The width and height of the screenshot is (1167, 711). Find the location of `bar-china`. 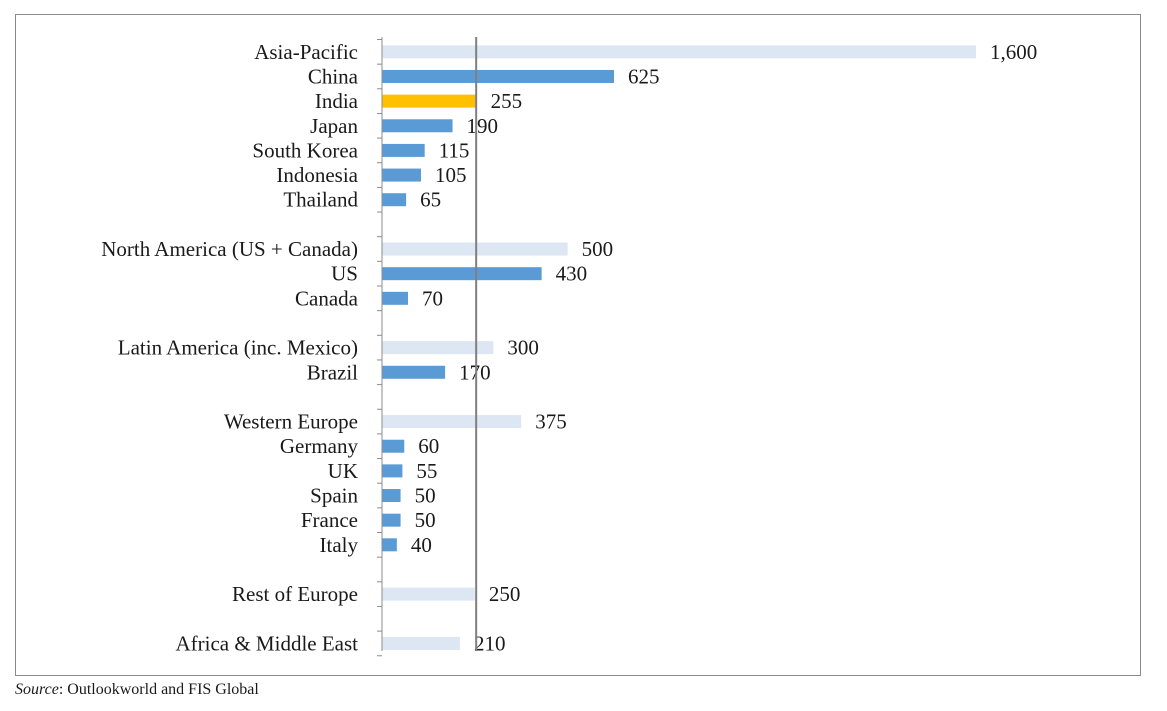

bar-china is located at coordinates (498, 76).